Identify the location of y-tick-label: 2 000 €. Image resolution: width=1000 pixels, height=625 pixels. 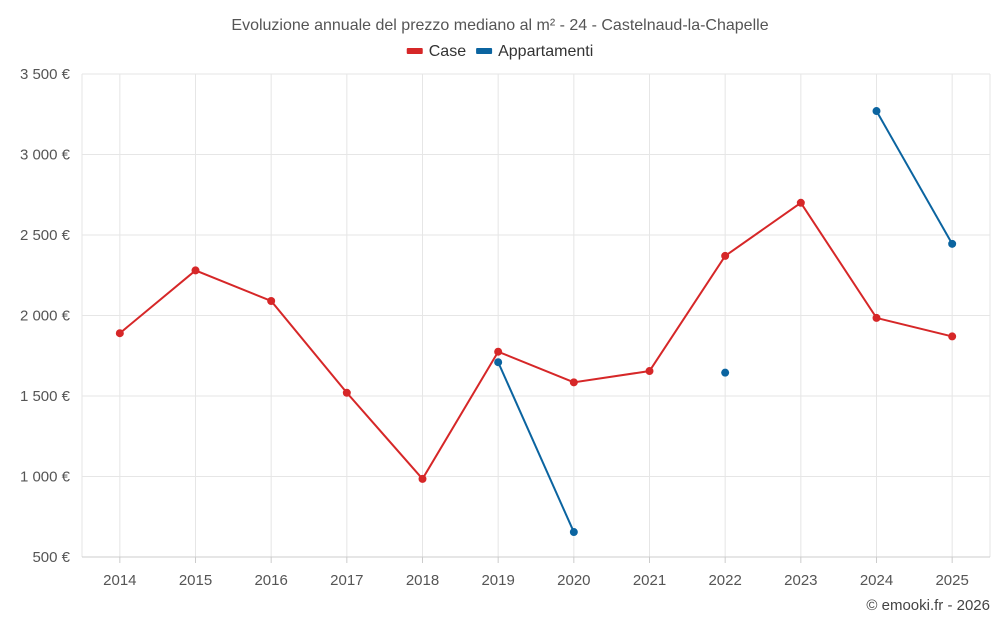
(45, 316).